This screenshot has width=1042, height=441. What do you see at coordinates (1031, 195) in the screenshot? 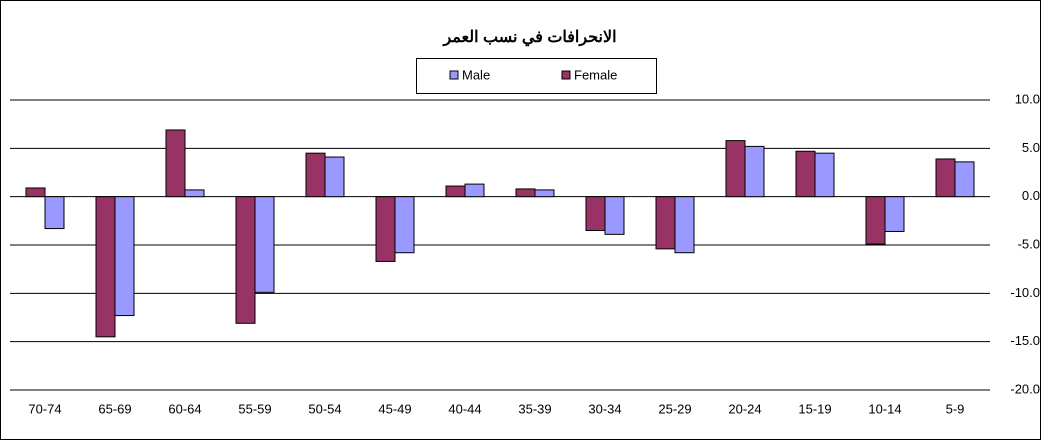
I see `y-tick-label: 0.0` at bounding box center [1031, 195].